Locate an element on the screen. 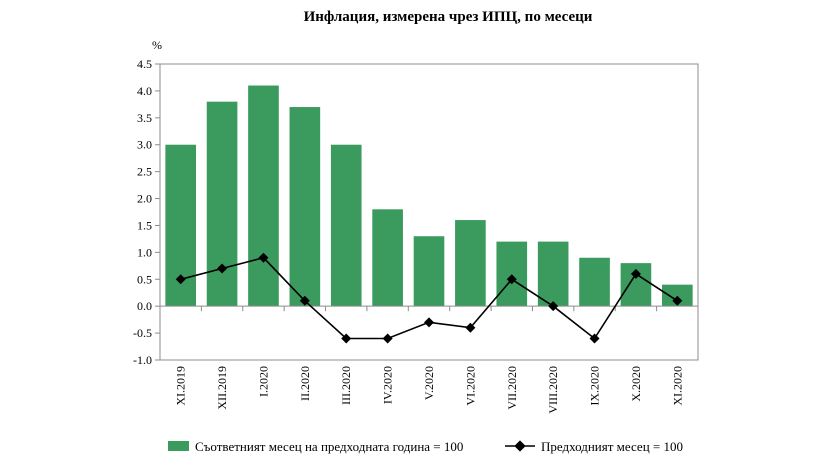  bar-IV.2020 is located at coordinates (387, 258).